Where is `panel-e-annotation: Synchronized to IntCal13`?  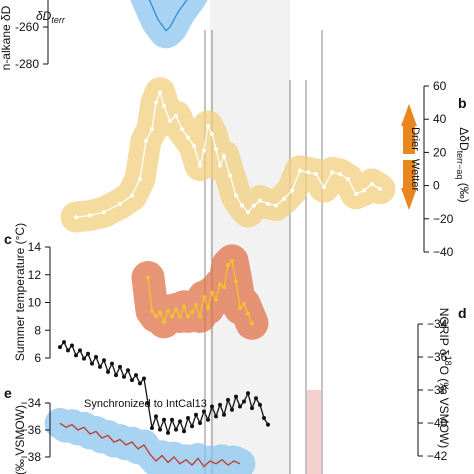
panel-e-annotation: Synchronized to IntCal13 is located at coordinates (145, 404).